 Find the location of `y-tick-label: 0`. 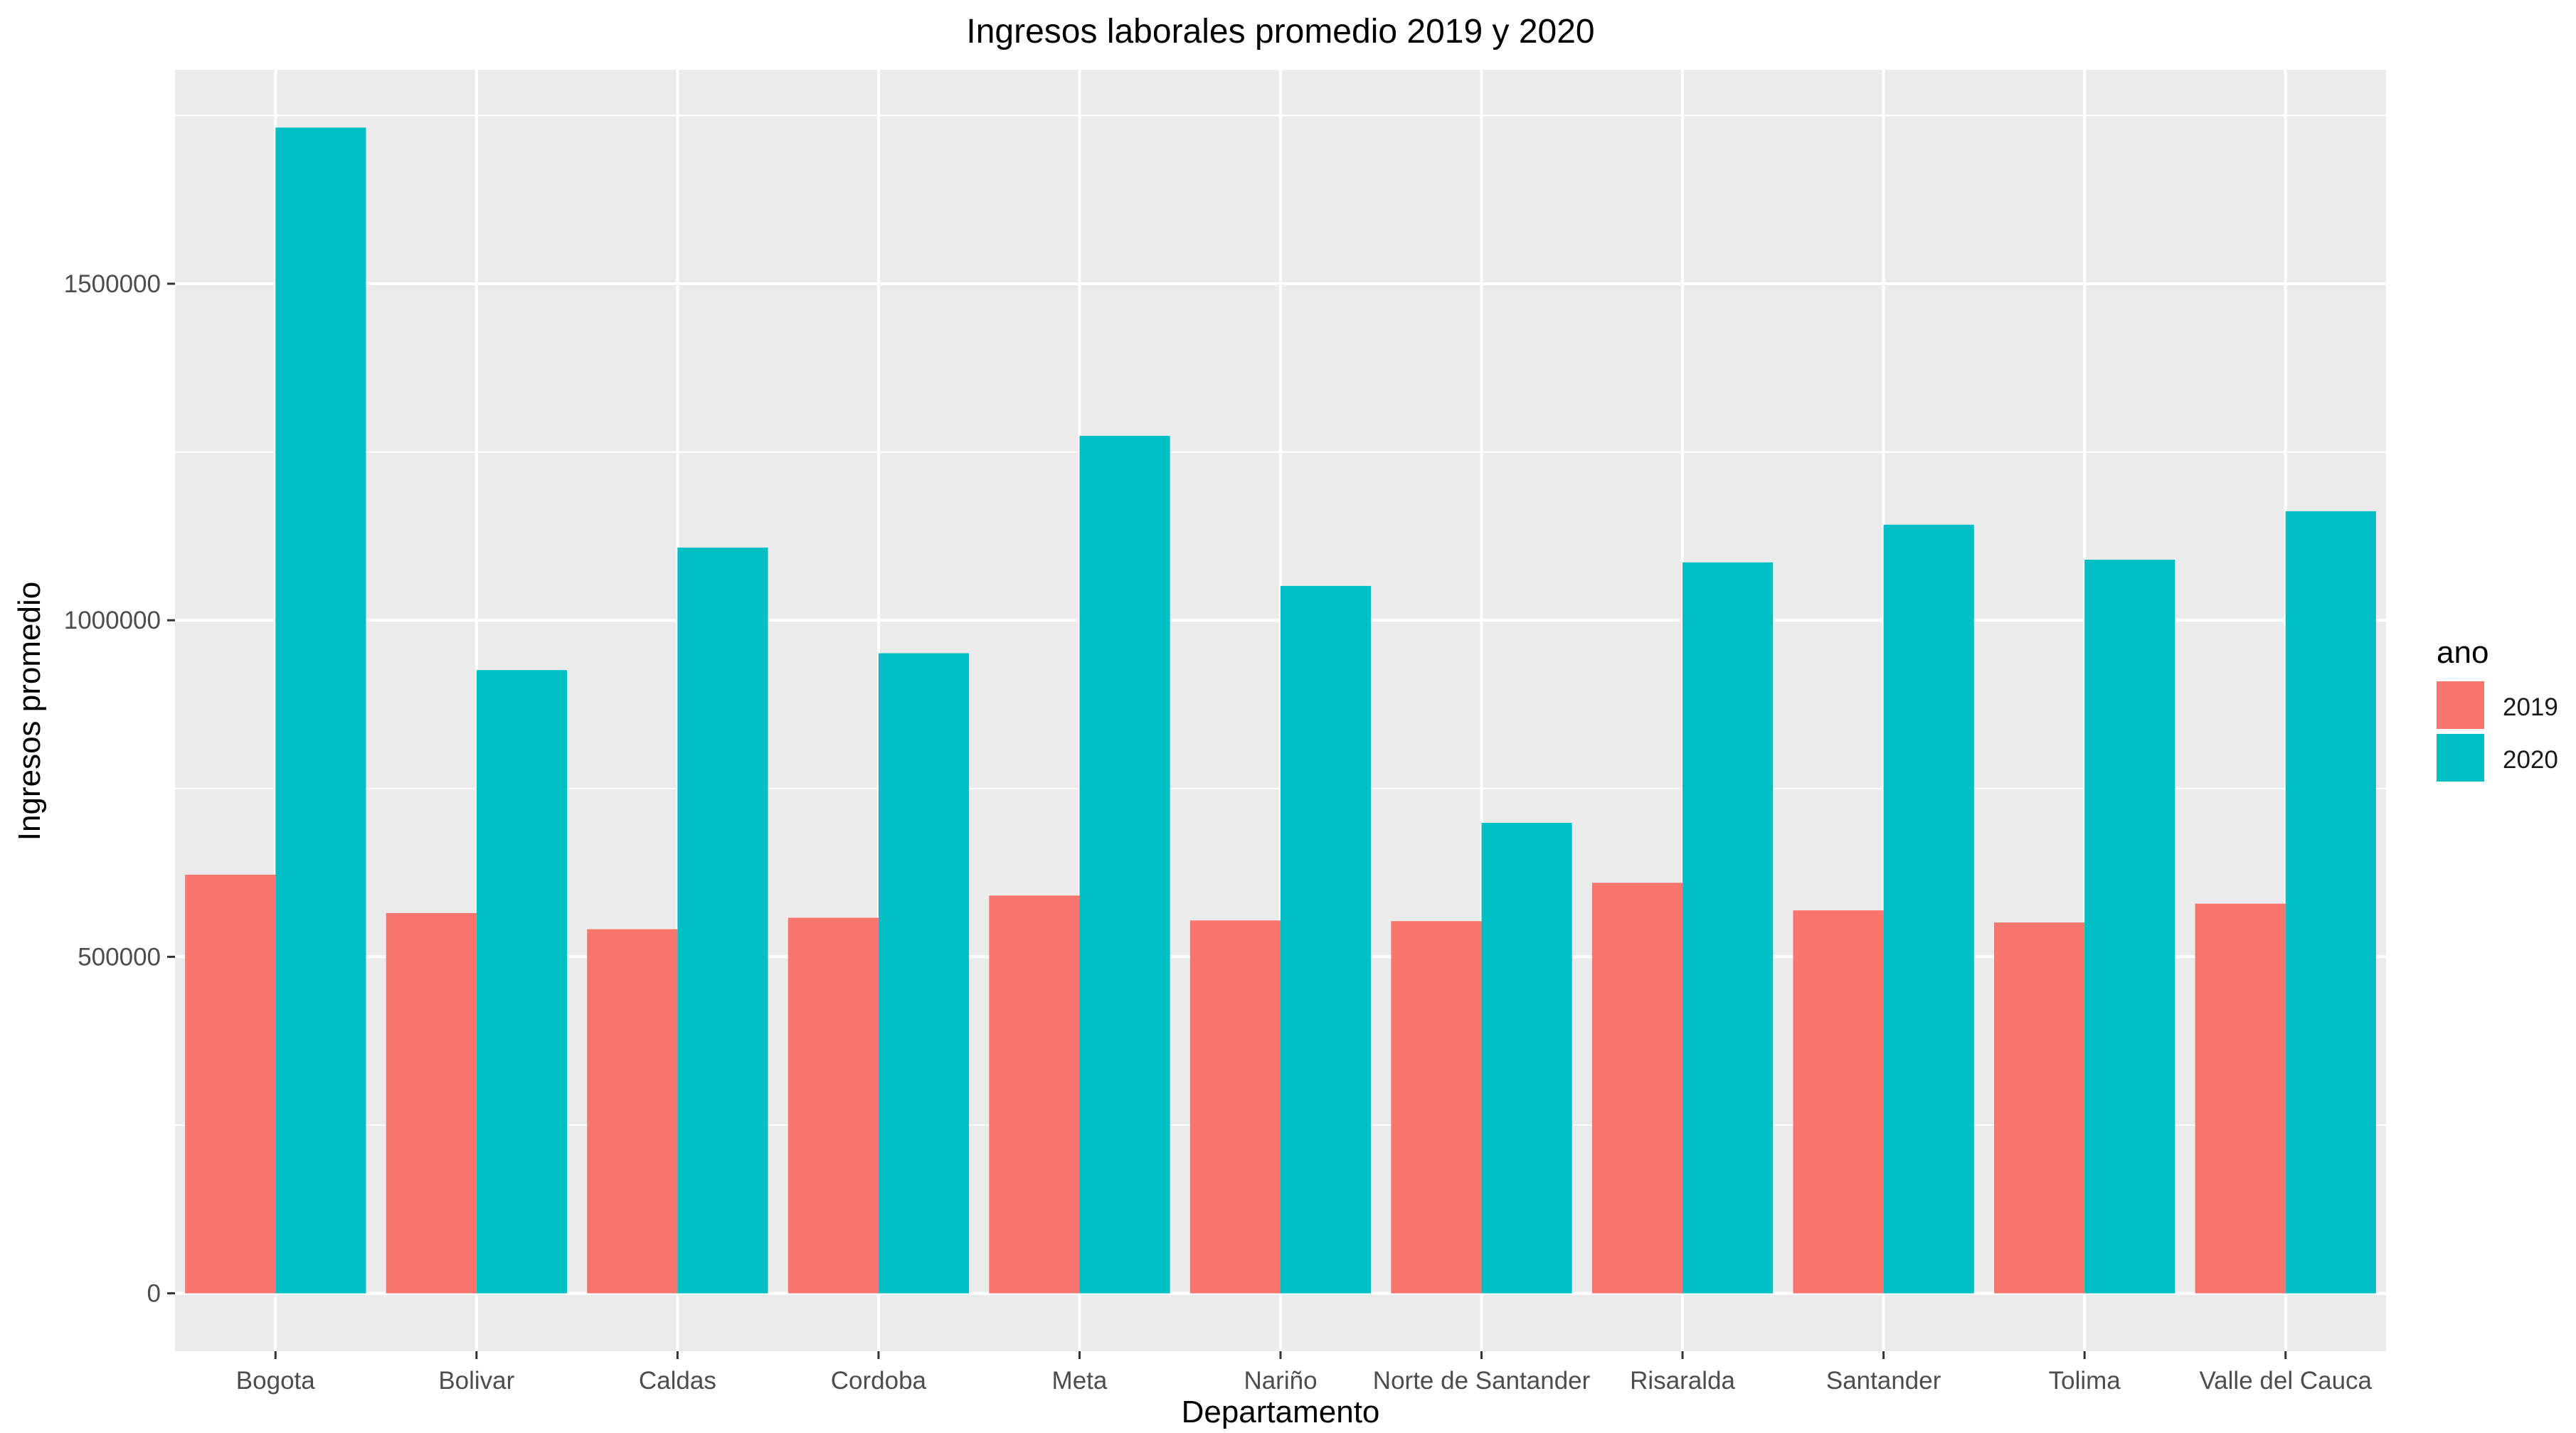

y-tick-label: 0 is located at coordinates (154, 1294).